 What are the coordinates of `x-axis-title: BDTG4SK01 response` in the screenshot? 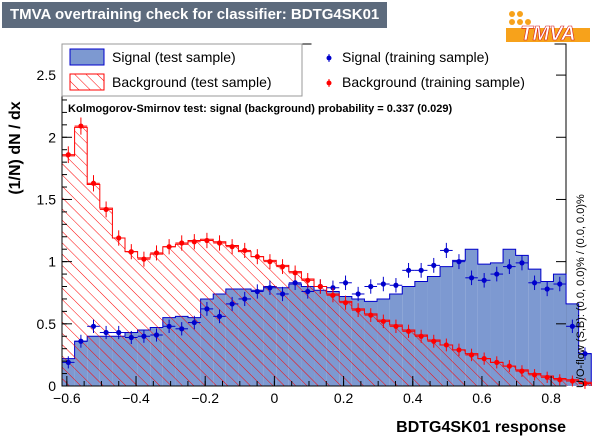 It's located at (481, 427).